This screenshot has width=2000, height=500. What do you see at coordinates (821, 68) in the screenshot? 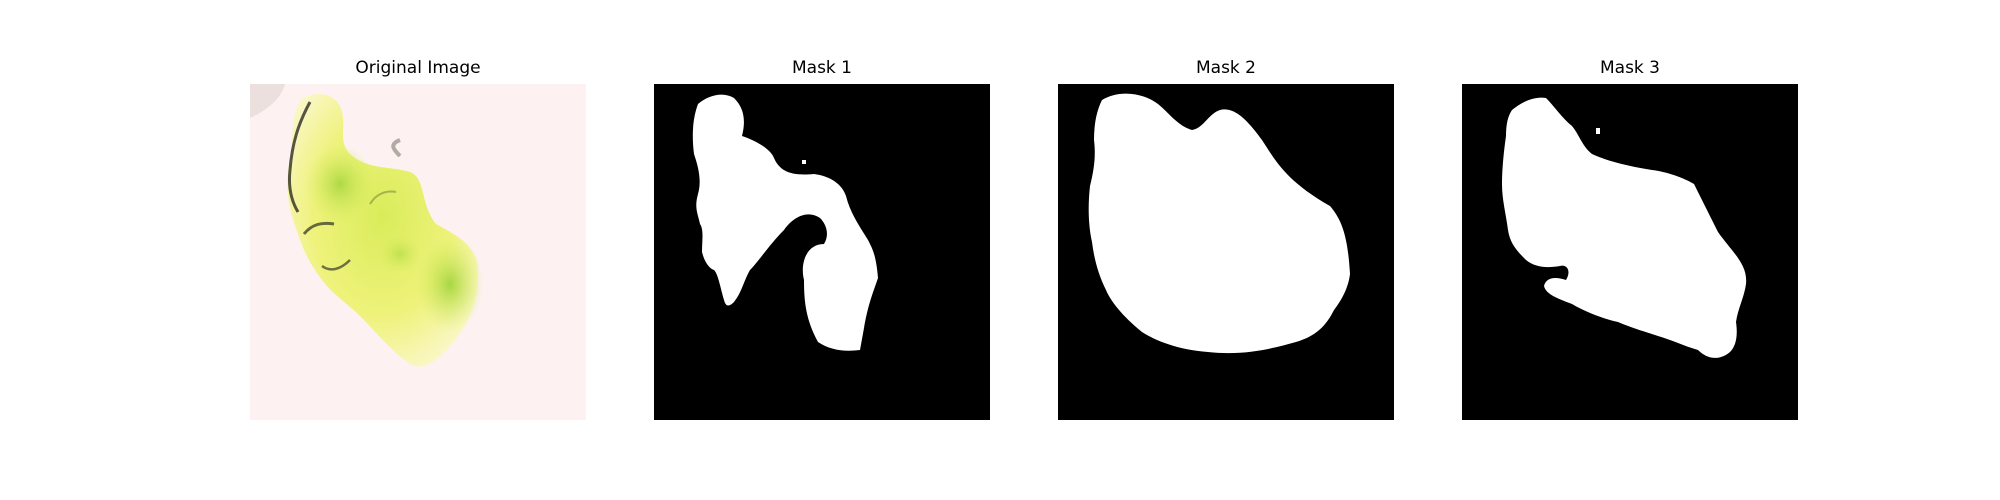
I see `mask-1-title: Mask 1` at bounding box center [821, 68].